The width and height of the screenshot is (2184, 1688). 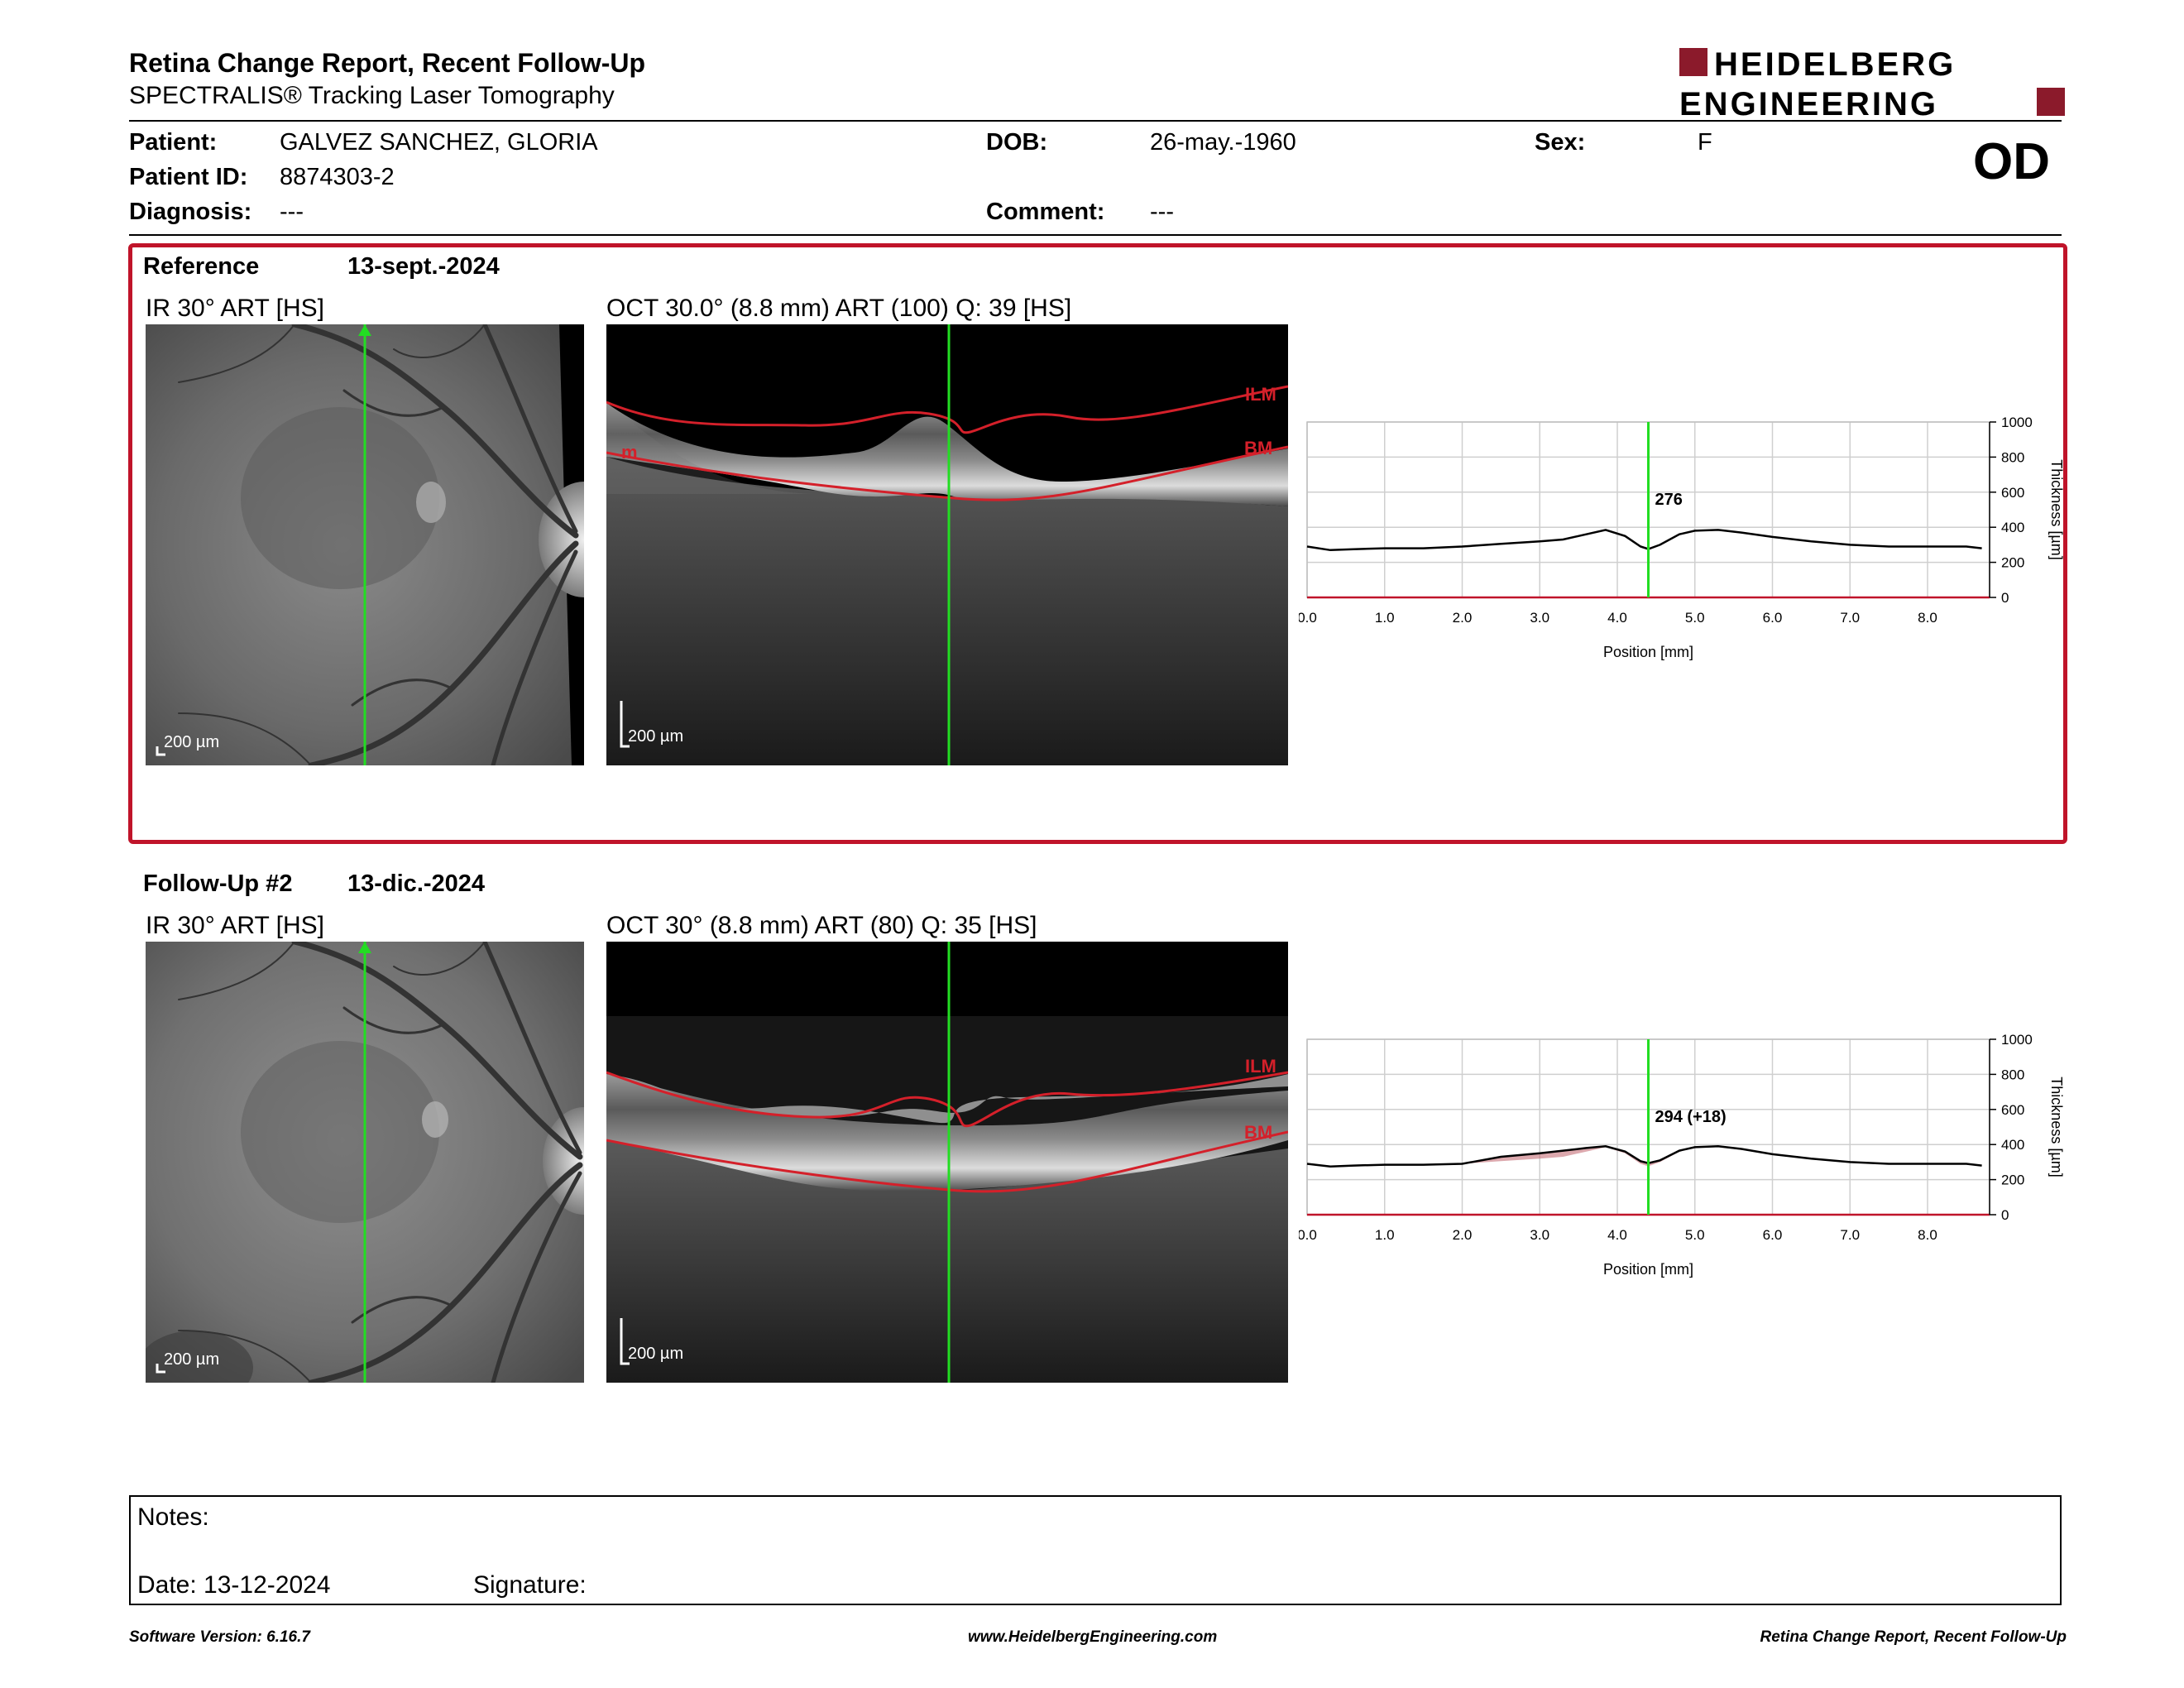 What do you see at coordinates (235, 308) in the screenshot?
I see `reference-ir-label: IR 30° ART [HS]` at bounding box center [235, 308].